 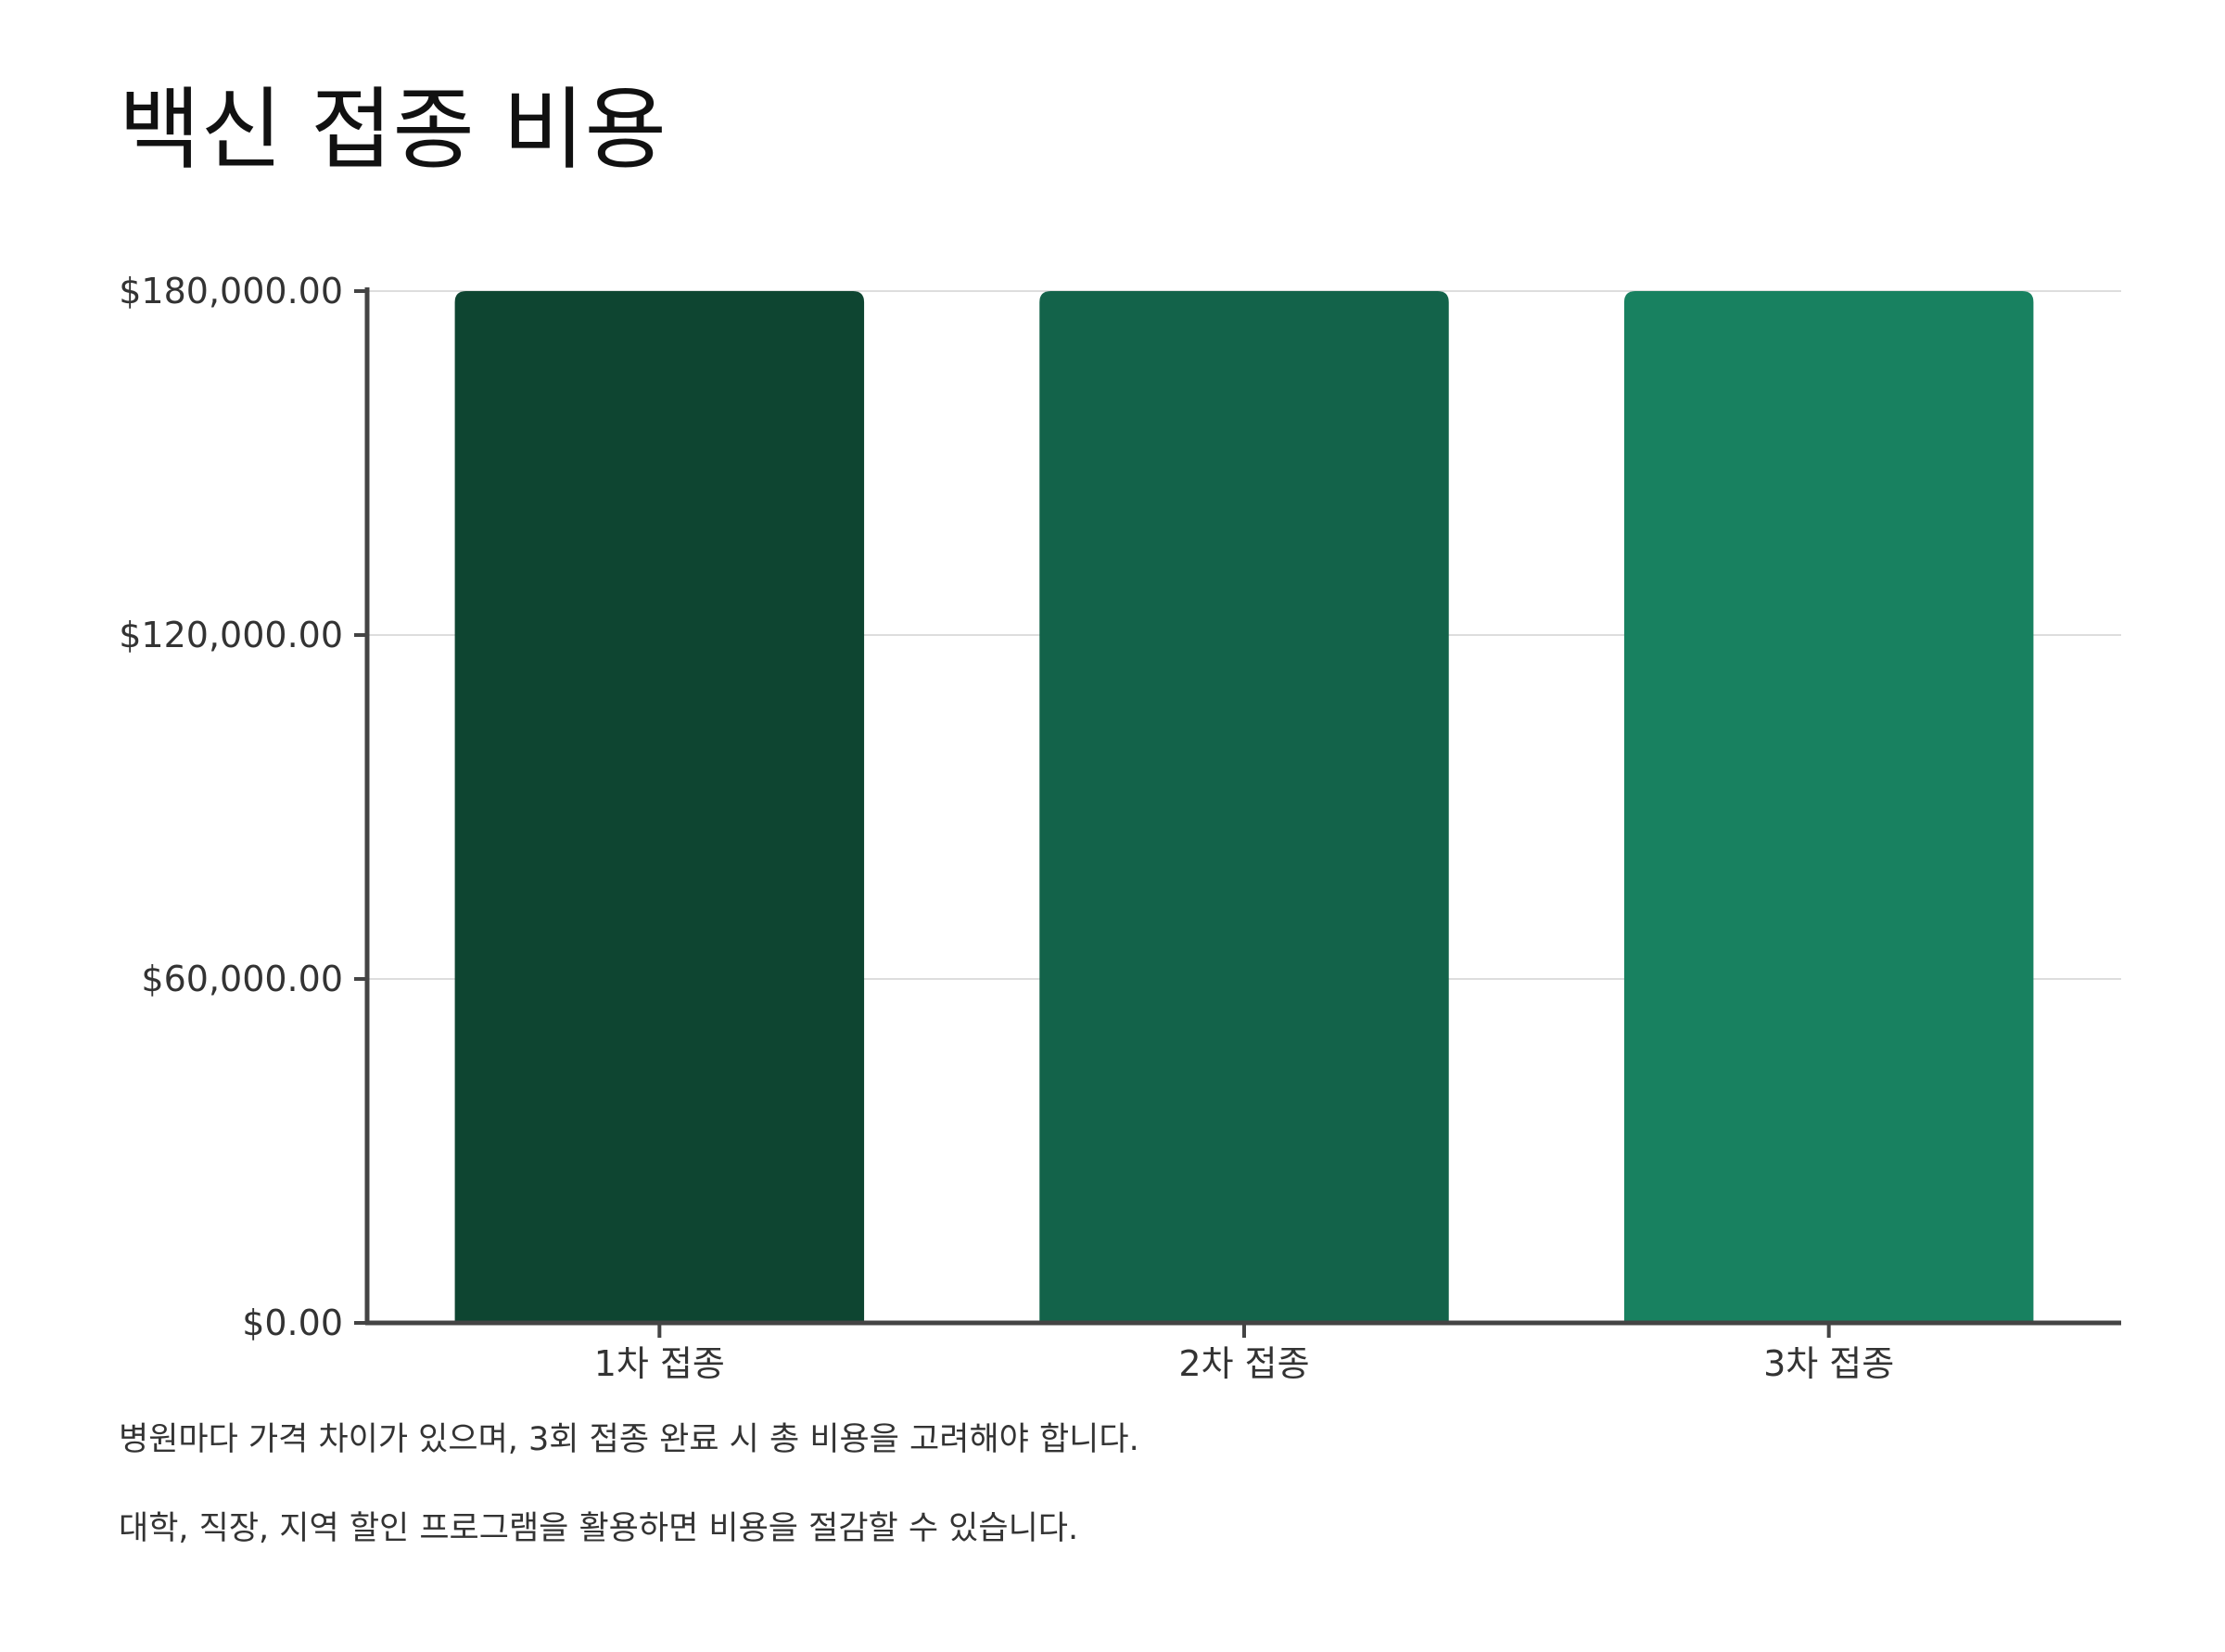 What do you see at coordinates (231, 635) in the screenshot?
I see `y-tick-label-2: $120,000.00` at bounding box center [231, 635].